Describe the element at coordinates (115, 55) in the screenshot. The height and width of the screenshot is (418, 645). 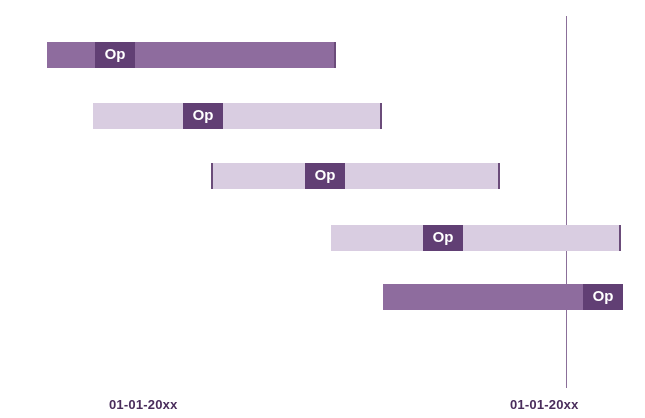
I see `bar-label-1: Op` at that location.